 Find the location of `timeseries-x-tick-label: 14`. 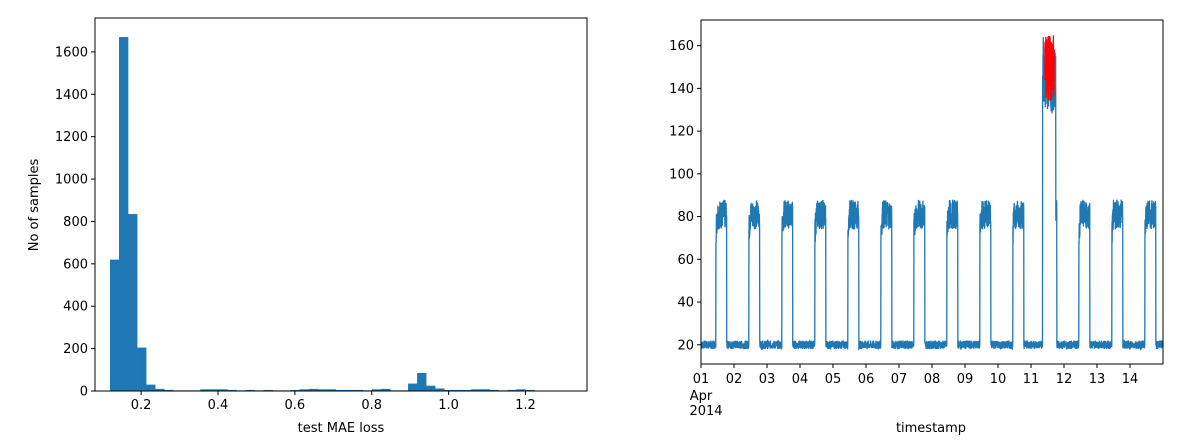

timeseries-x-tick-label: 14 is located at coordinates (1130, 379).